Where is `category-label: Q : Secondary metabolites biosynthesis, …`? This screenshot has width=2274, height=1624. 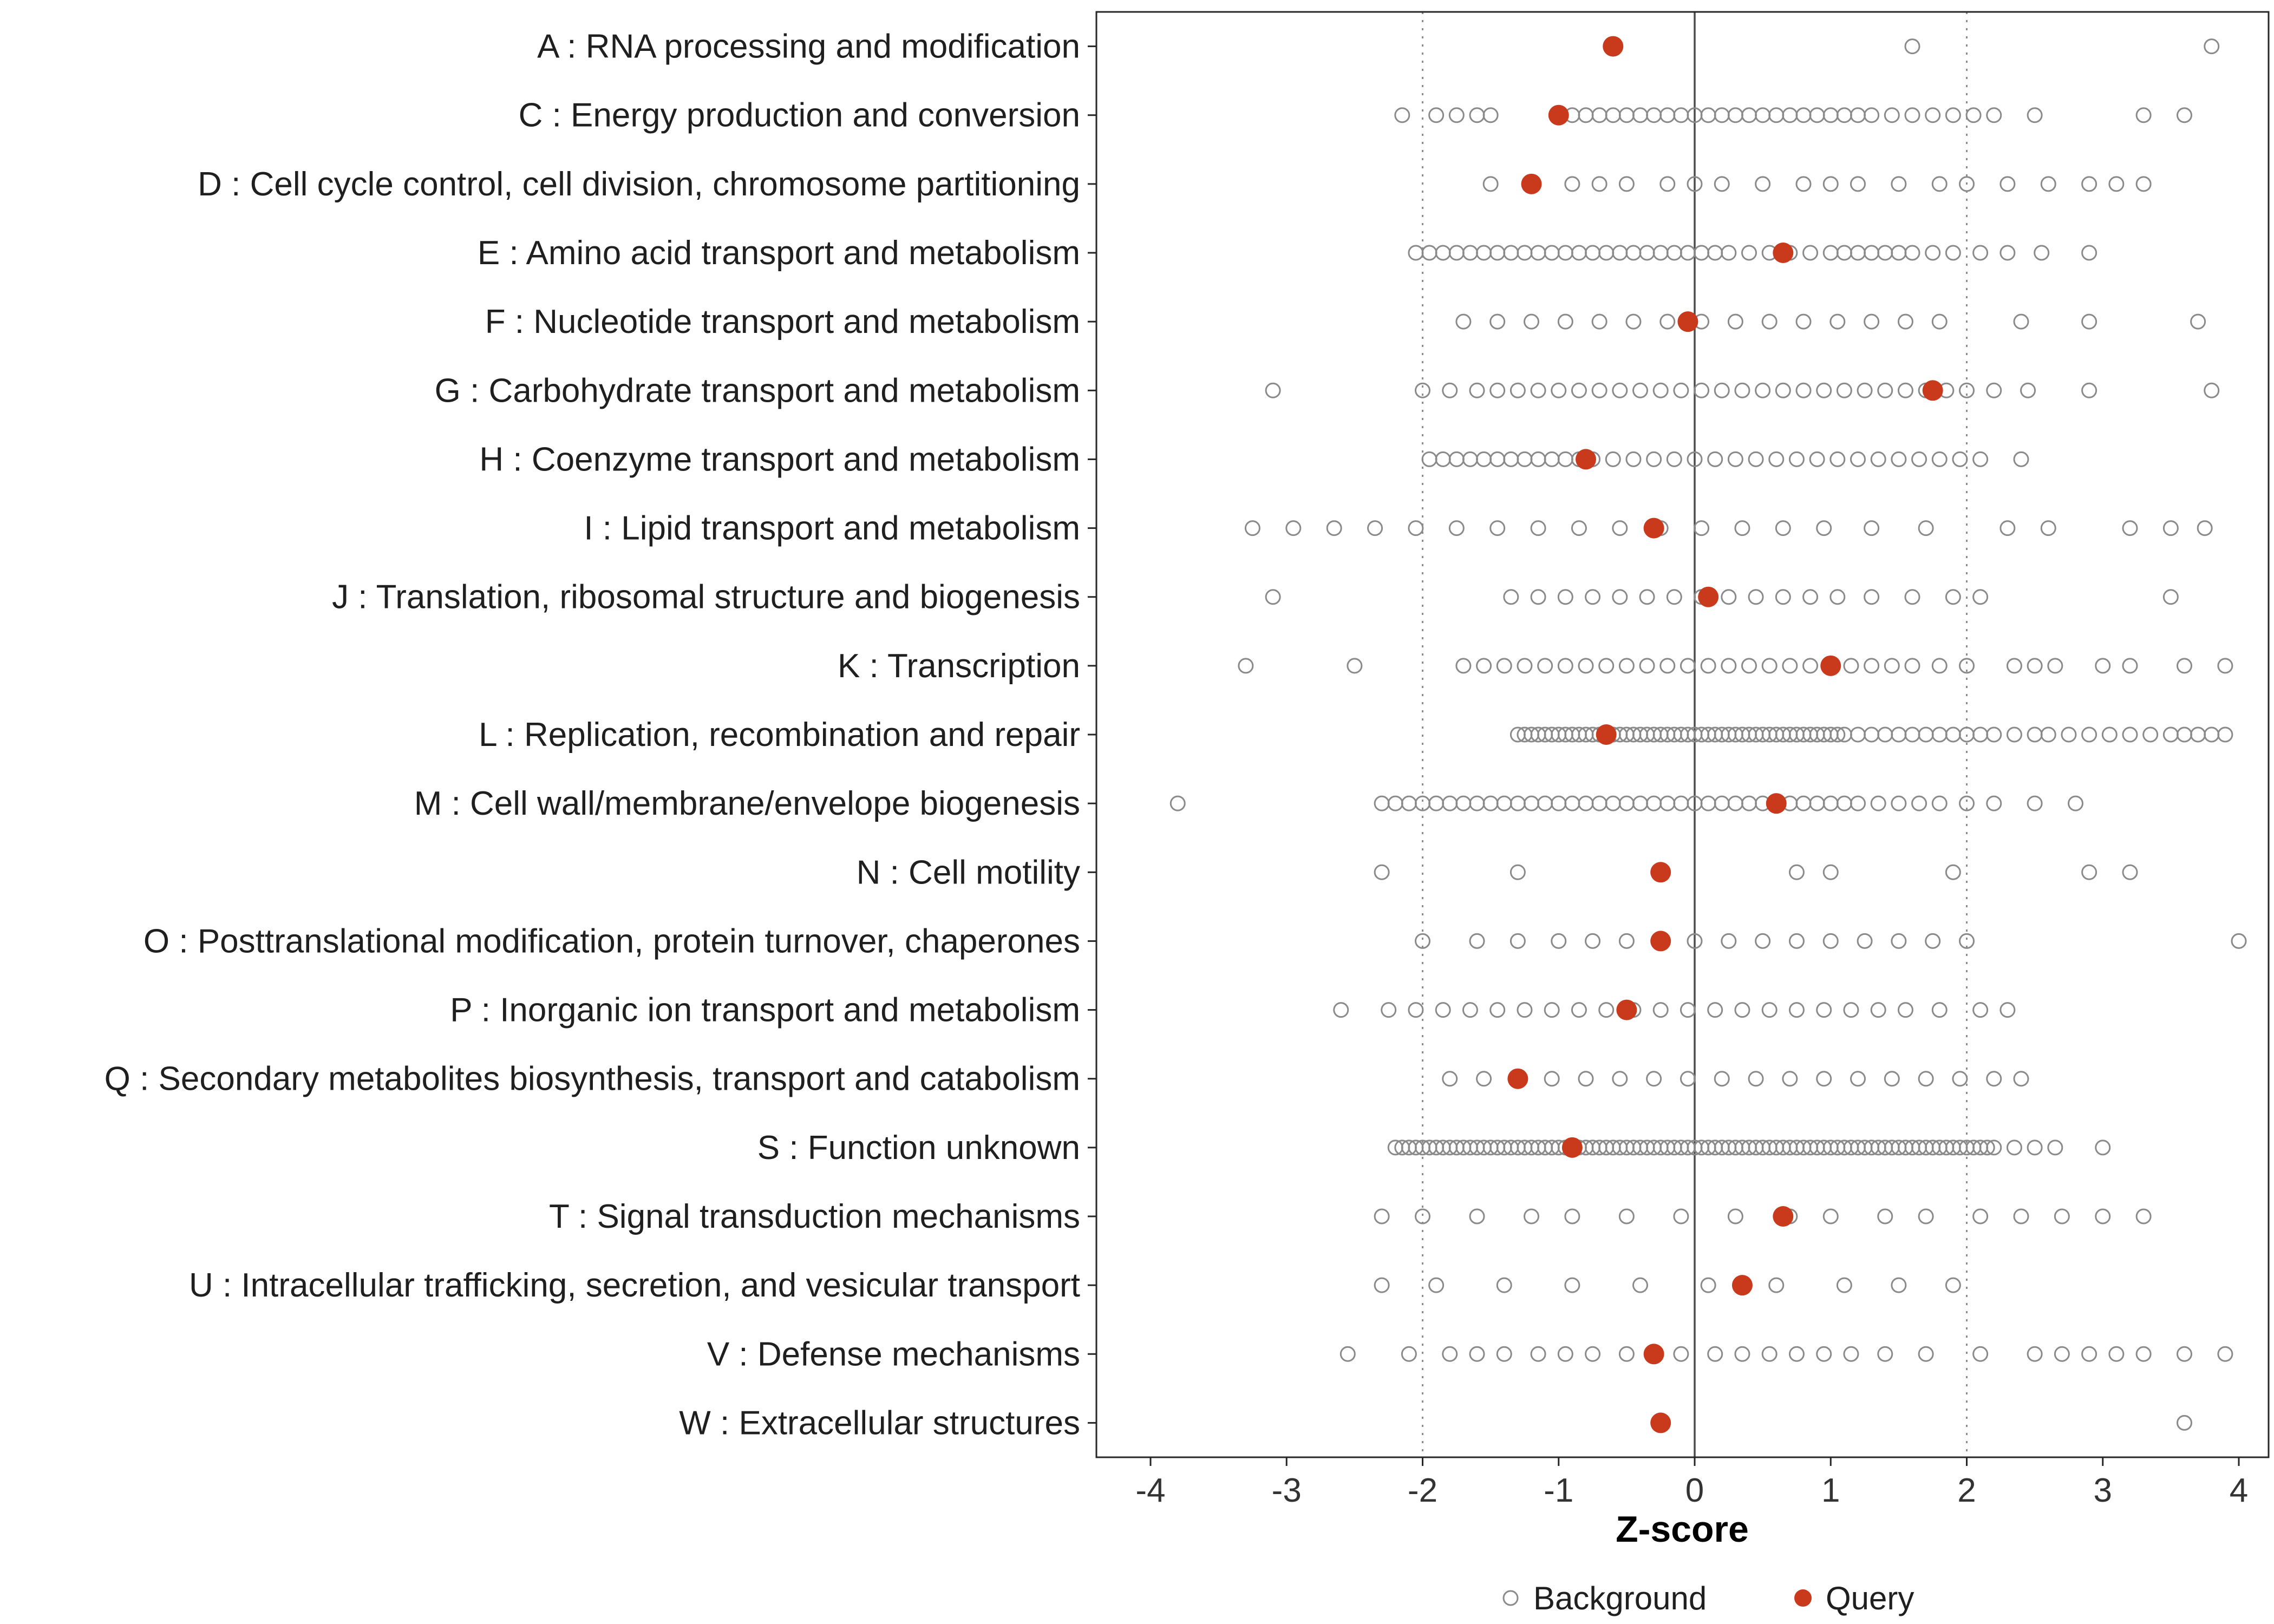 category-label: Q : Secondary metabolites biosynthesis, … is located at coordinates (592, 1079).